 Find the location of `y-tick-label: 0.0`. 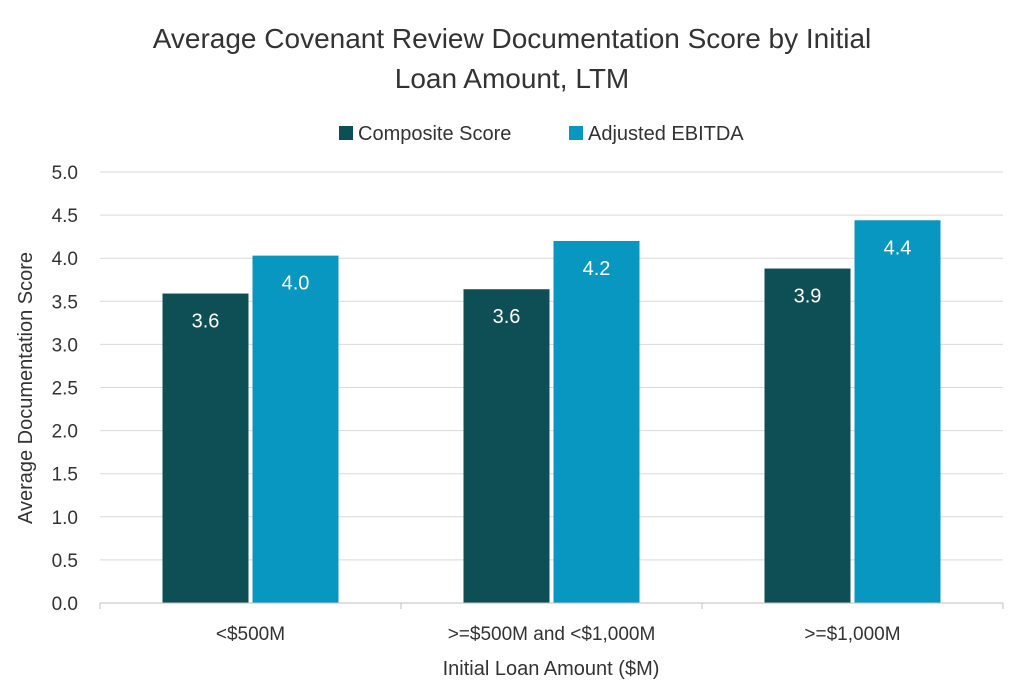

y-tick-label: 0.0 is located at coordinates (65, 604).